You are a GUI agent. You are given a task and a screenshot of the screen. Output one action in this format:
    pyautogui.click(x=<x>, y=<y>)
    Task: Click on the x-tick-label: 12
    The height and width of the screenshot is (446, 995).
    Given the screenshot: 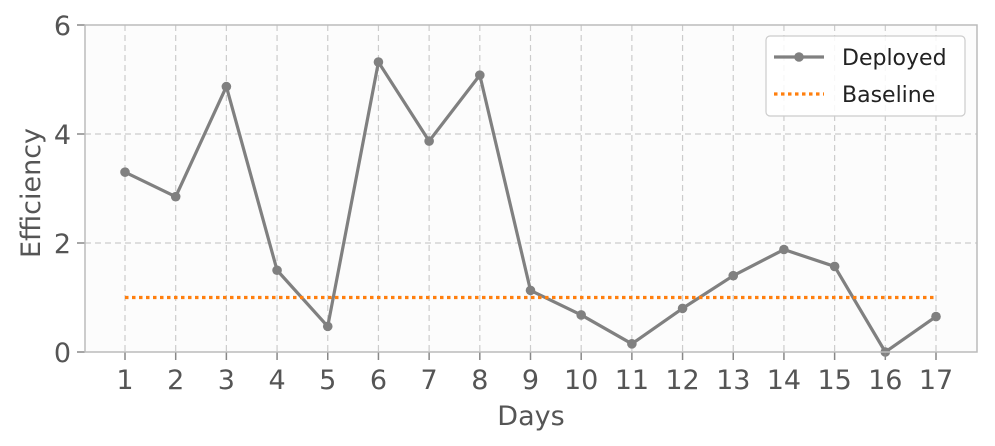 What is the action you would take?
    pyautogui.click(x=682, y=380)
    